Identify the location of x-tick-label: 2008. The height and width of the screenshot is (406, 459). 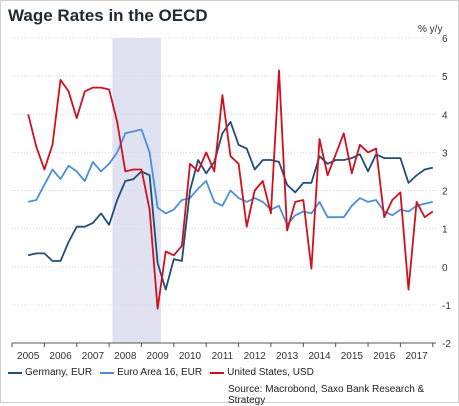
(125, 356).